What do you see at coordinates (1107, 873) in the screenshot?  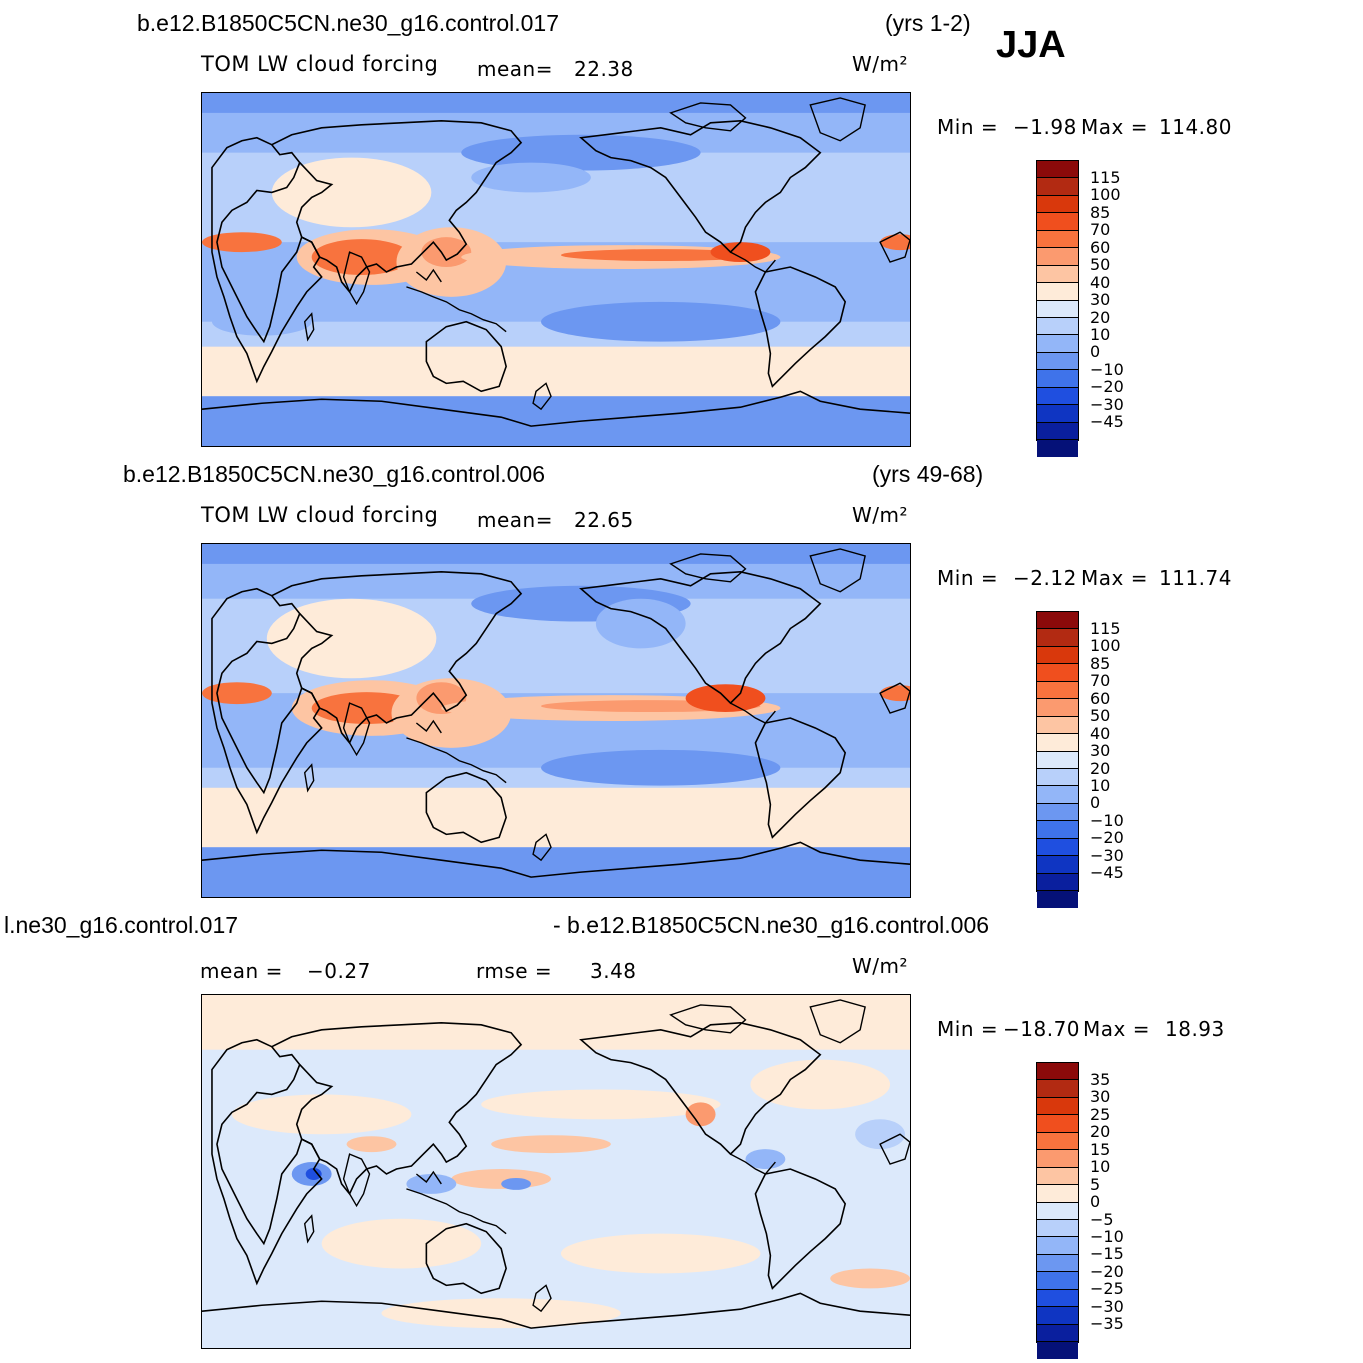 I see `colorbar-tick-label: −45` at bounding box center [1107, 873].